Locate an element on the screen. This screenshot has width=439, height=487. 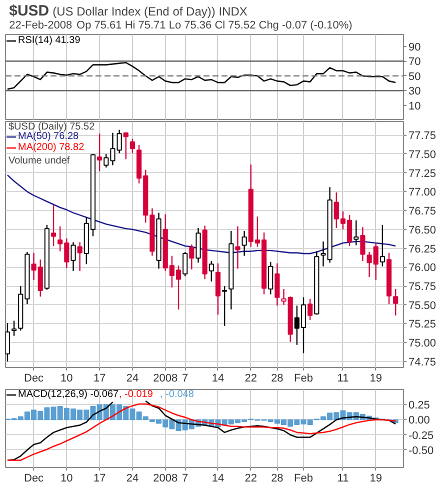
y-tick-label: 75.25 is located at coordinates (422, 324).